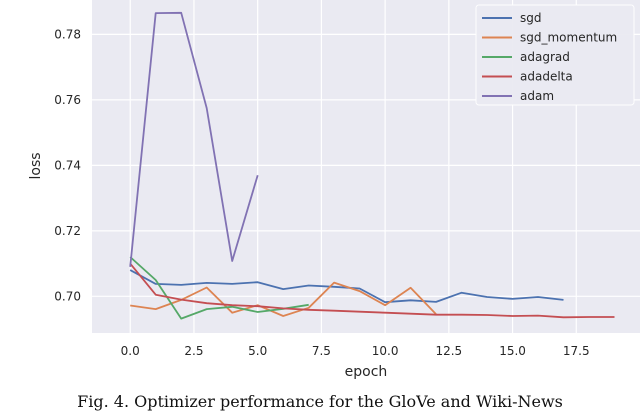 This screenshot has width=640, height=414. Describe the element at coordinates (194, 139) in the screenshot. I see `series-line-adam` at that location.